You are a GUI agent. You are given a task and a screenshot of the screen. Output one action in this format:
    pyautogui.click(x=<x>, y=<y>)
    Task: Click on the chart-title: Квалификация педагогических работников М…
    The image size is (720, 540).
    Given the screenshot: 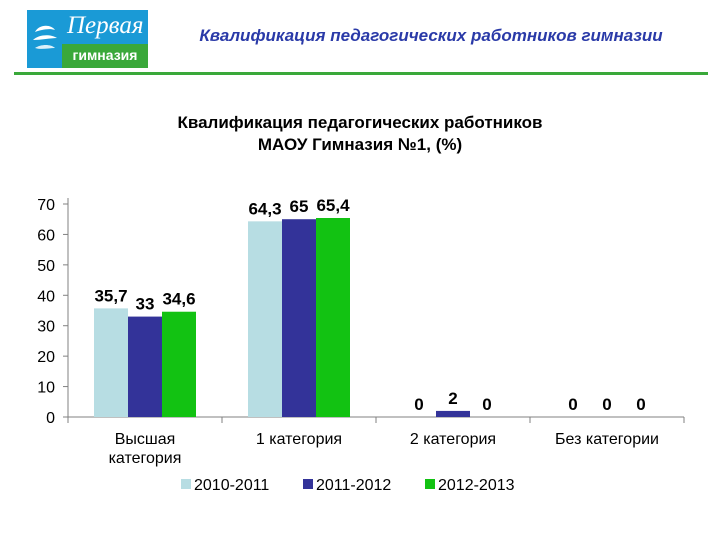 What is the action you would take?
    pyautogui.click(x=360, y=134)
    